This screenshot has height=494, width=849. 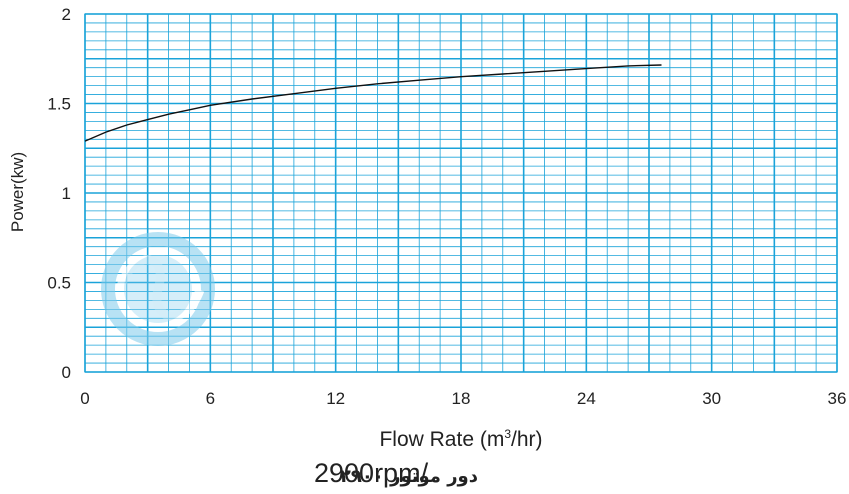 I want to click on y-tick-label: 0.5, so click(x=59, y=283).